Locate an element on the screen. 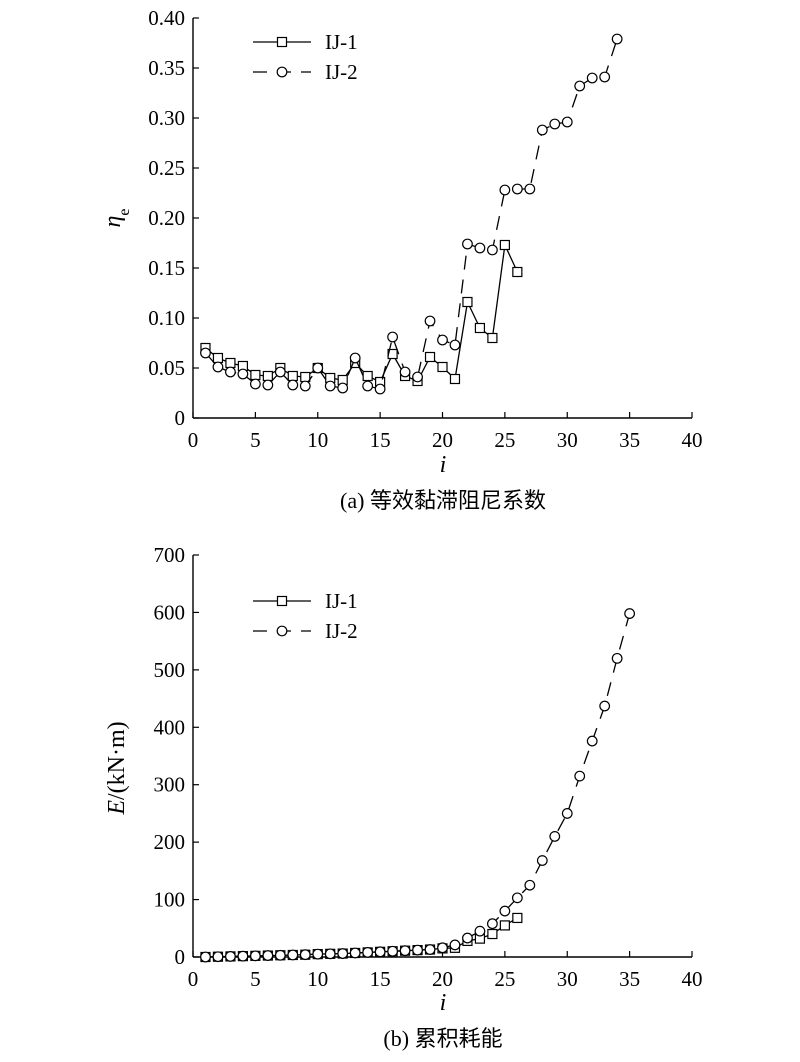  chart-a-y-axis-title-sub: e is located at coordinates (124, 211).